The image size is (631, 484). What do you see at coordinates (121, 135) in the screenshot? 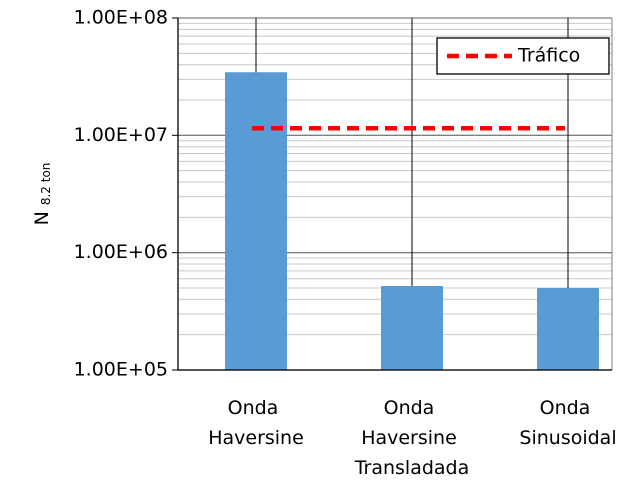
I see `y-tick-label: 1.00E+07` at bounding box center [121, 135].